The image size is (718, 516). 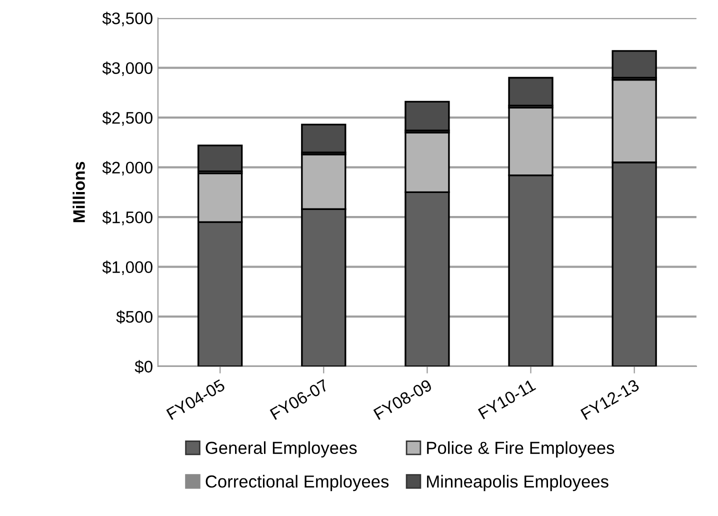 I want to click on y-tick-label: $2,000, so click(x=127, y=168).